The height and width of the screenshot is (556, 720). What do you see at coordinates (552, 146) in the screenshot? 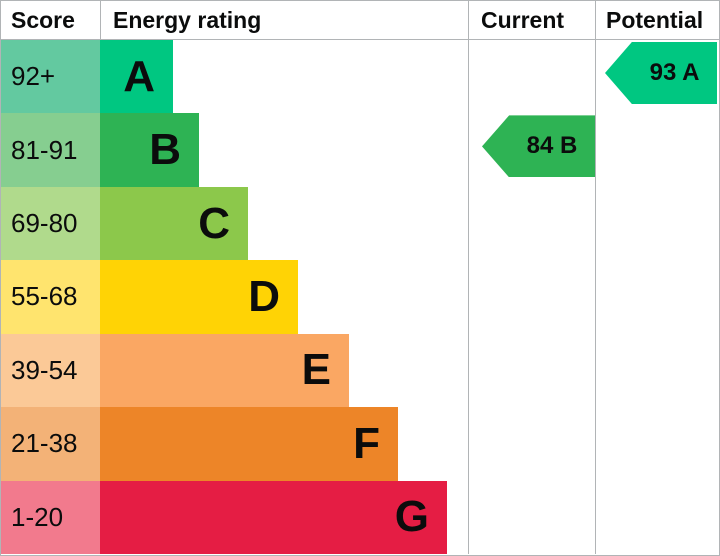
I see `current-rating-label: 84 B` at bounding box center [552, 146].